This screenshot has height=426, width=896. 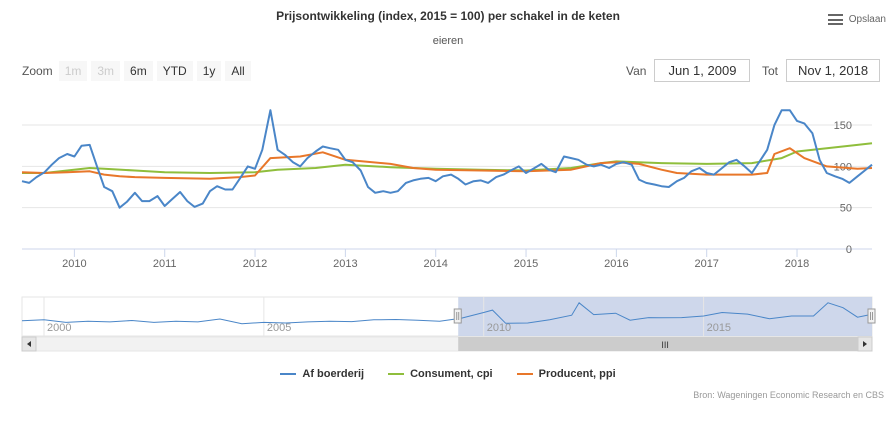 What do you see at coordinates (524, 374) in the screenshot?
I see `legend-swatch-producent` at bounding box center [524, 374].